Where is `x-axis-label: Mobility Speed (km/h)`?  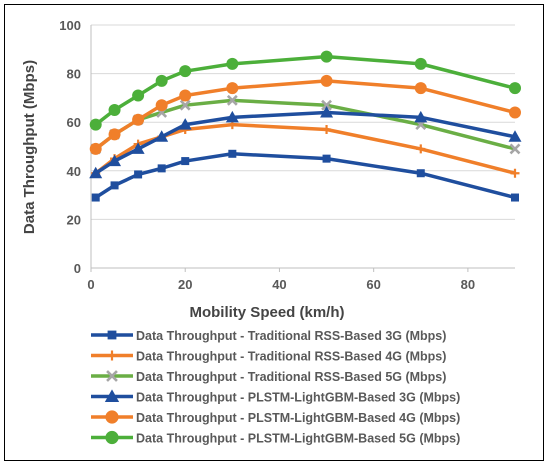
x-axis-label: Mobility Speed (km/h) is located at coordinates (266, 312).